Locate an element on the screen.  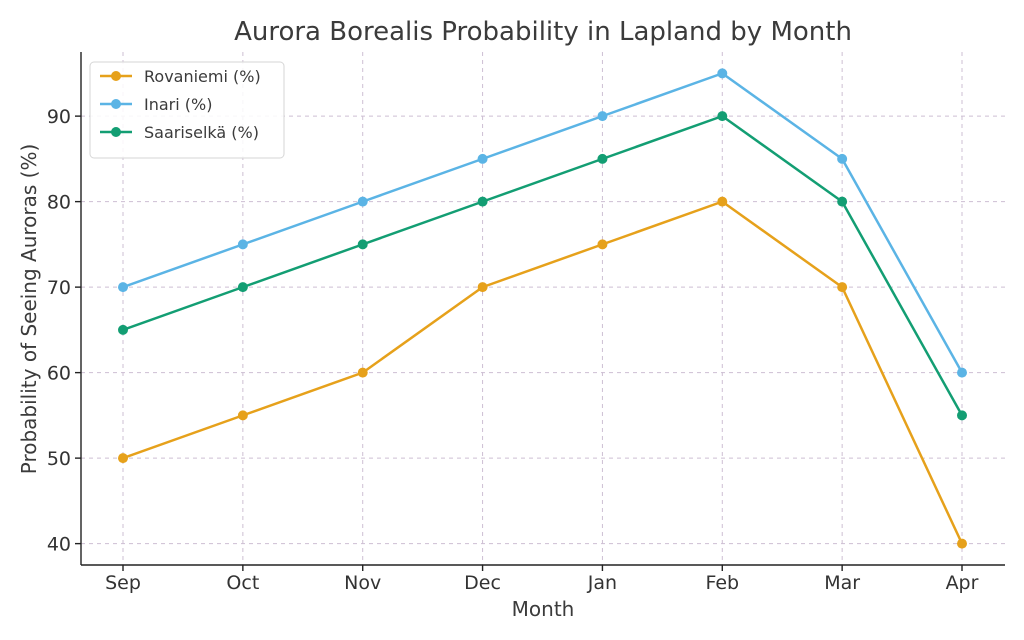
x-tick-label: Mar is located at coordinates (842, 583).